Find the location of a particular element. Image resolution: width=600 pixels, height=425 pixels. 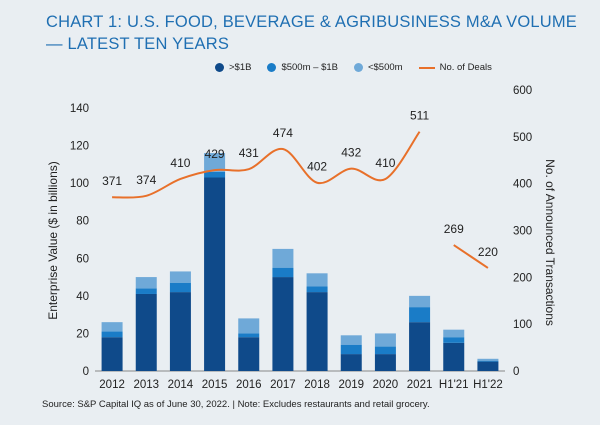

deal-count-label: 429 is located at coordinates (215, 154).